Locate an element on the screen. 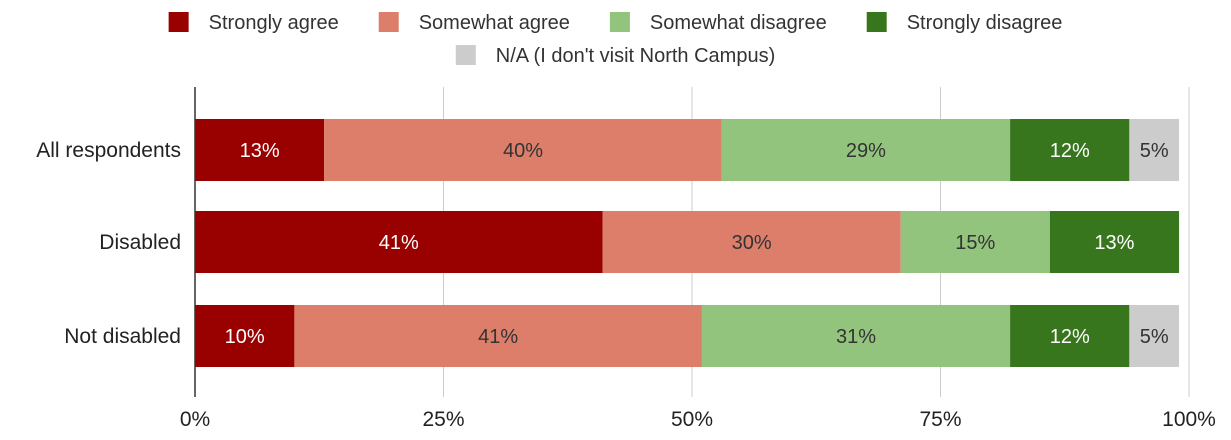 Image resolution: width=1231 pixels, height=440 pixels. legend-swatch-somewhat-agree is located at coordinates (388, 22).